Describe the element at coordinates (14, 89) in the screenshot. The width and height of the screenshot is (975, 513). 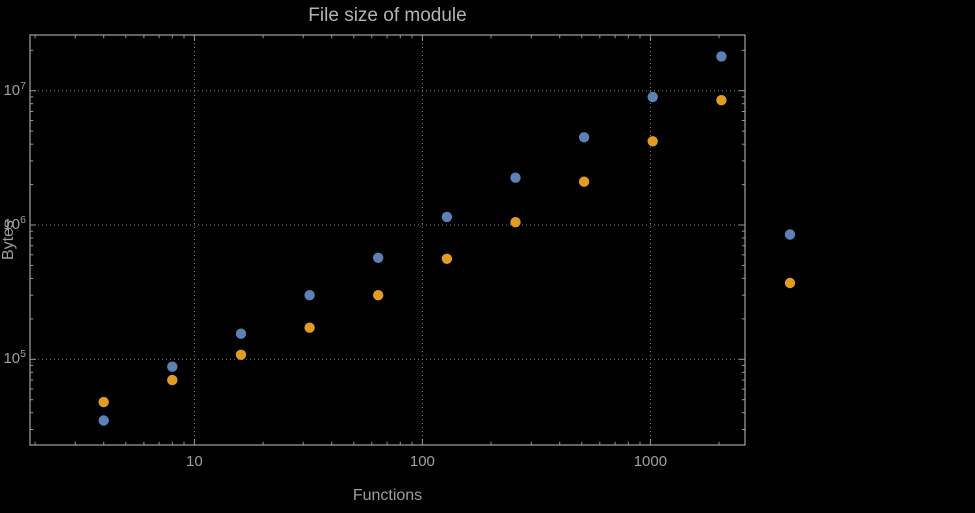
I see `y-tick-label: 10⁷` at that location.